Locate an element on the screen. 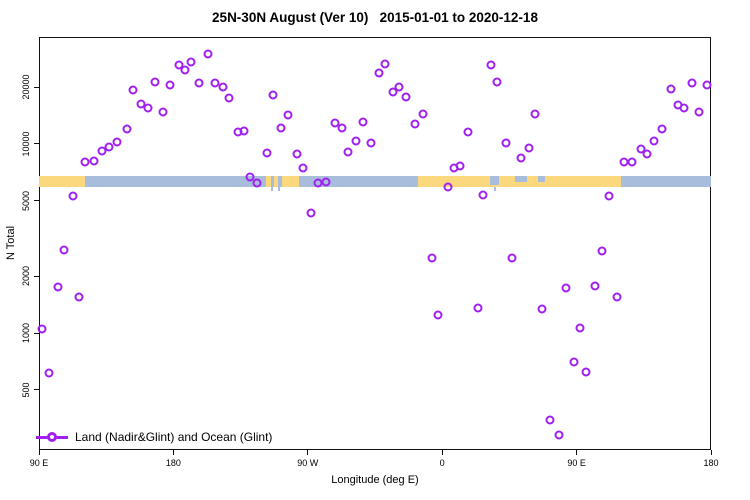  y-axis-tick-label: 2000 is located at coordinates (26, 276).